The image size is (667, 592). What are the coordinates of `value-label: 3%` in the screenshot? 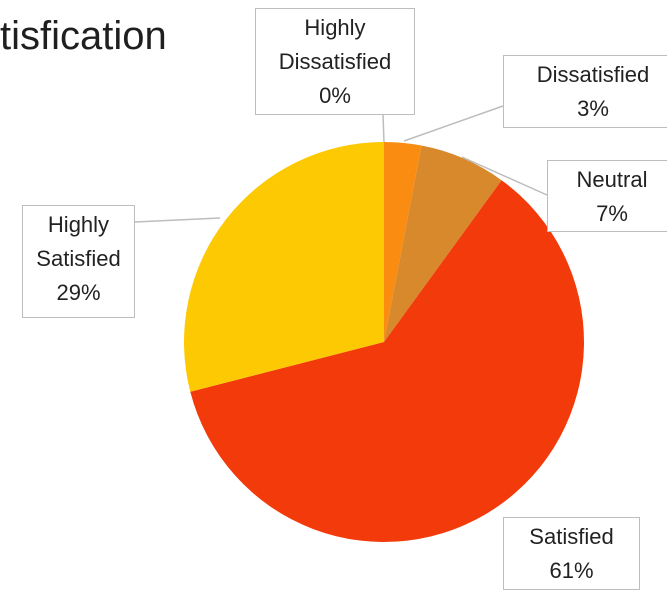 It's located at (593, 108).